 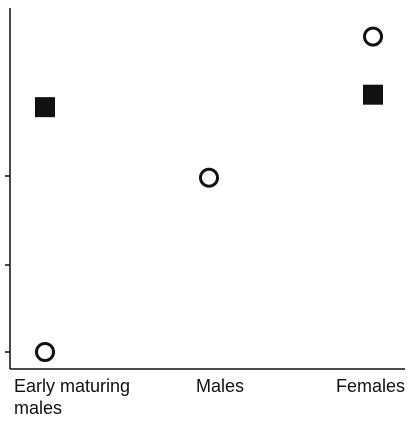 What do you see at coordinates (220, 386) in the screenshot?
I see `x-tick-label: Males` at bounding box center [220, 386].